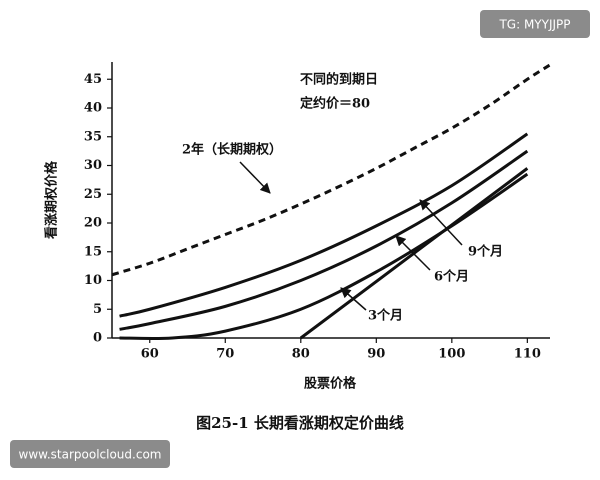 The image size is (600, 480). Describe the element at coordinates (93, 223) in the screenshot. I see `y-tick-label: 20` at that location.